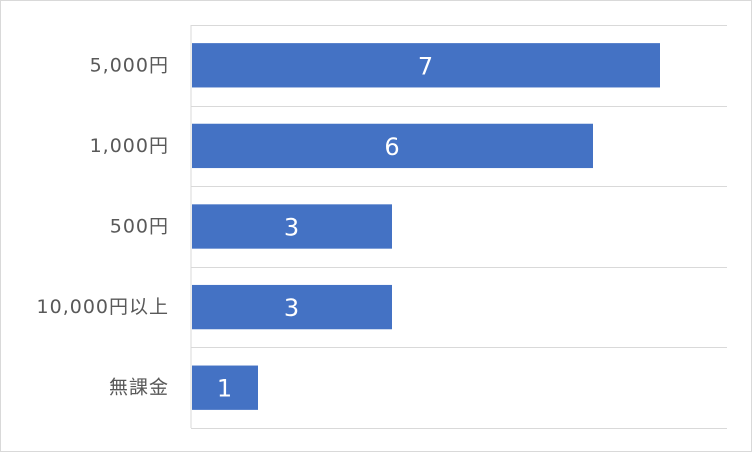  What do you see at coordinates (139, 388) in the screenshot?
I see `category-label: 無課金` at bounding box center [139, 388].